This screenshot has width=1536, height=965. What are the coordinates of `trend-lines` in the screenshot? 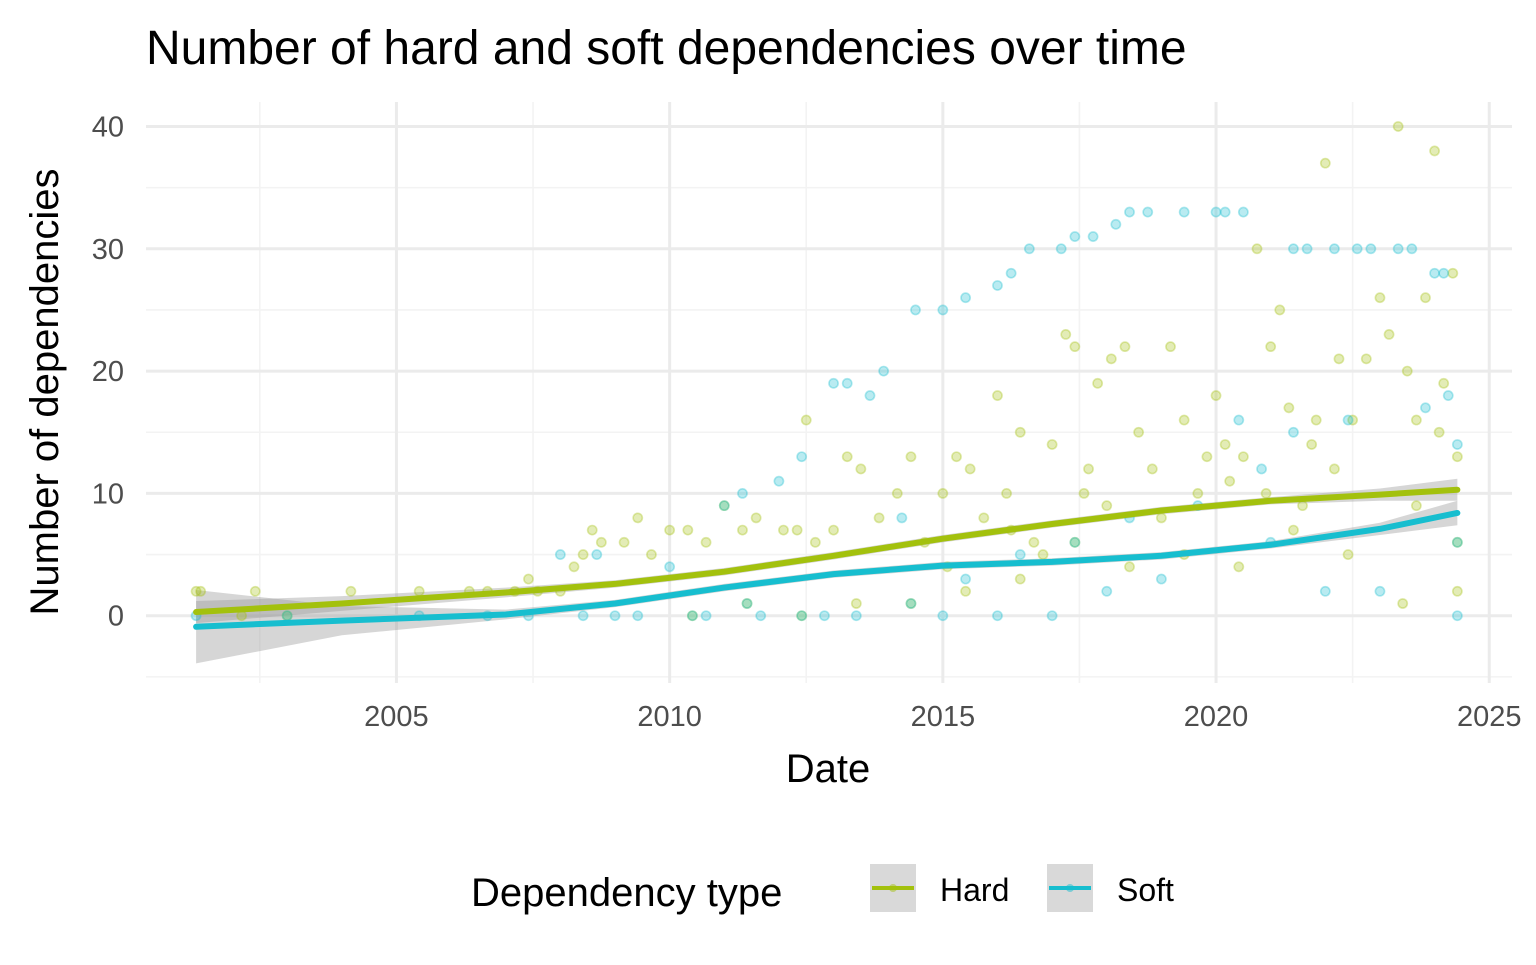 It's located at (827, 558).